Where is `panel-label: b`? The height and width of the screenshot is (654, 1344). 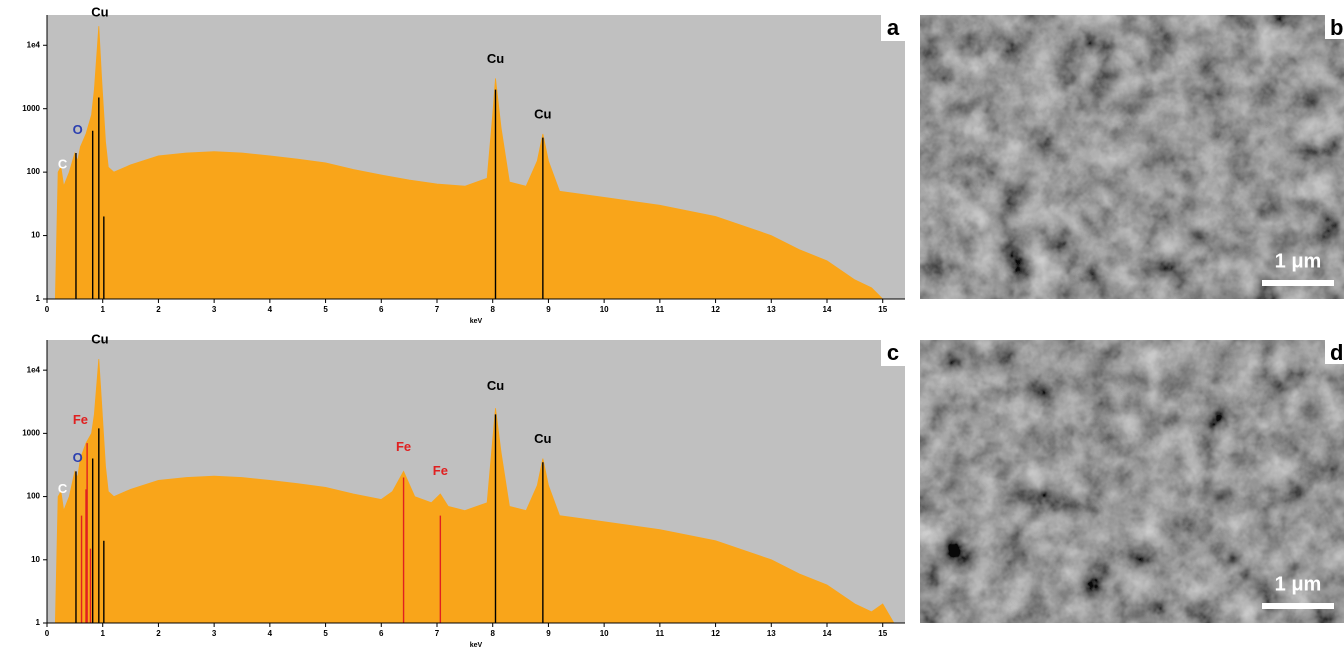 panel-label: b is located at coordinates (1336, 27).